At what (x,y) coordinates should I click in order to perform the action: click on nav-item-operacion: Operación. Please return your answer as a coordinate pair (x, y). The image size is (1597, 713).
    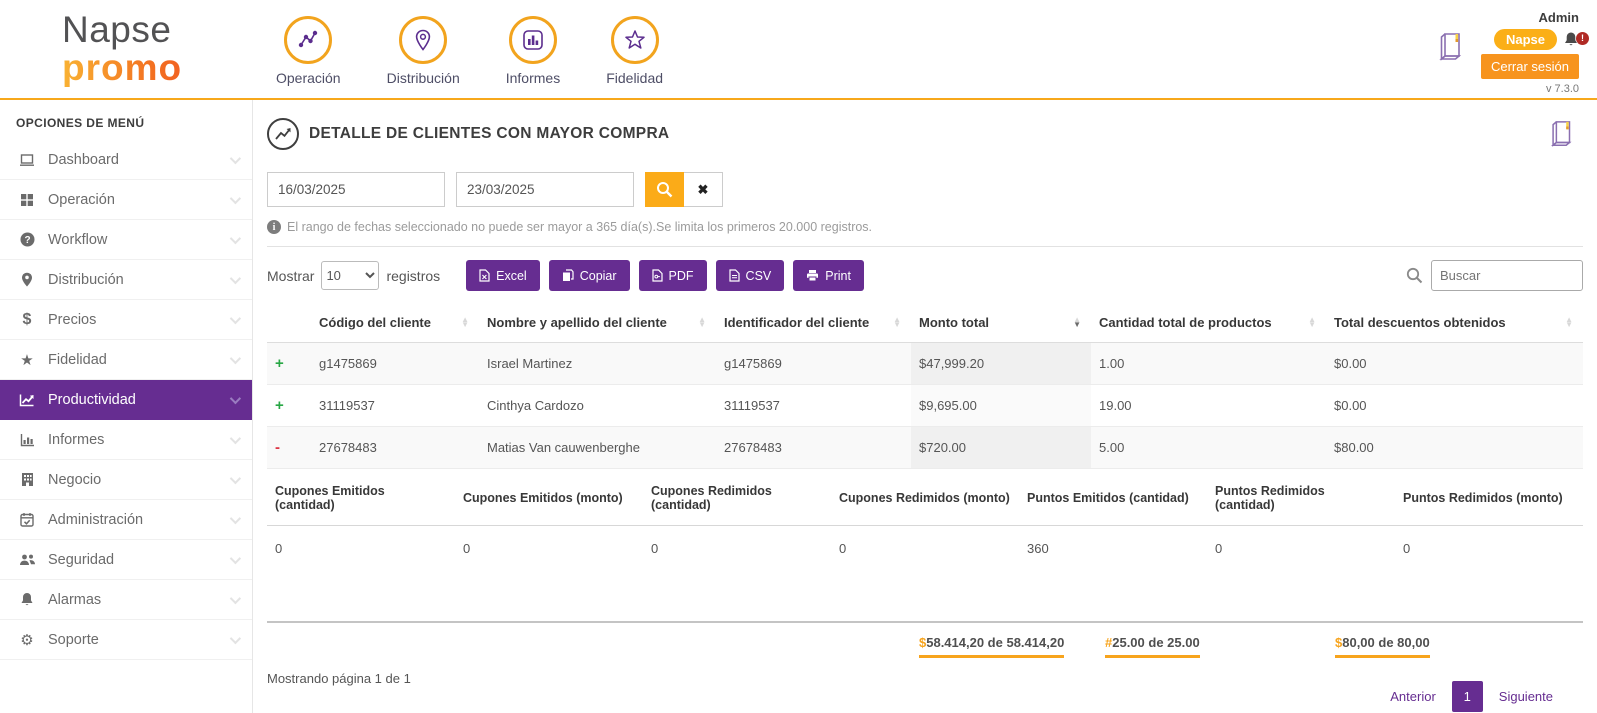
    Looking at the image, I should click on (308, 51).